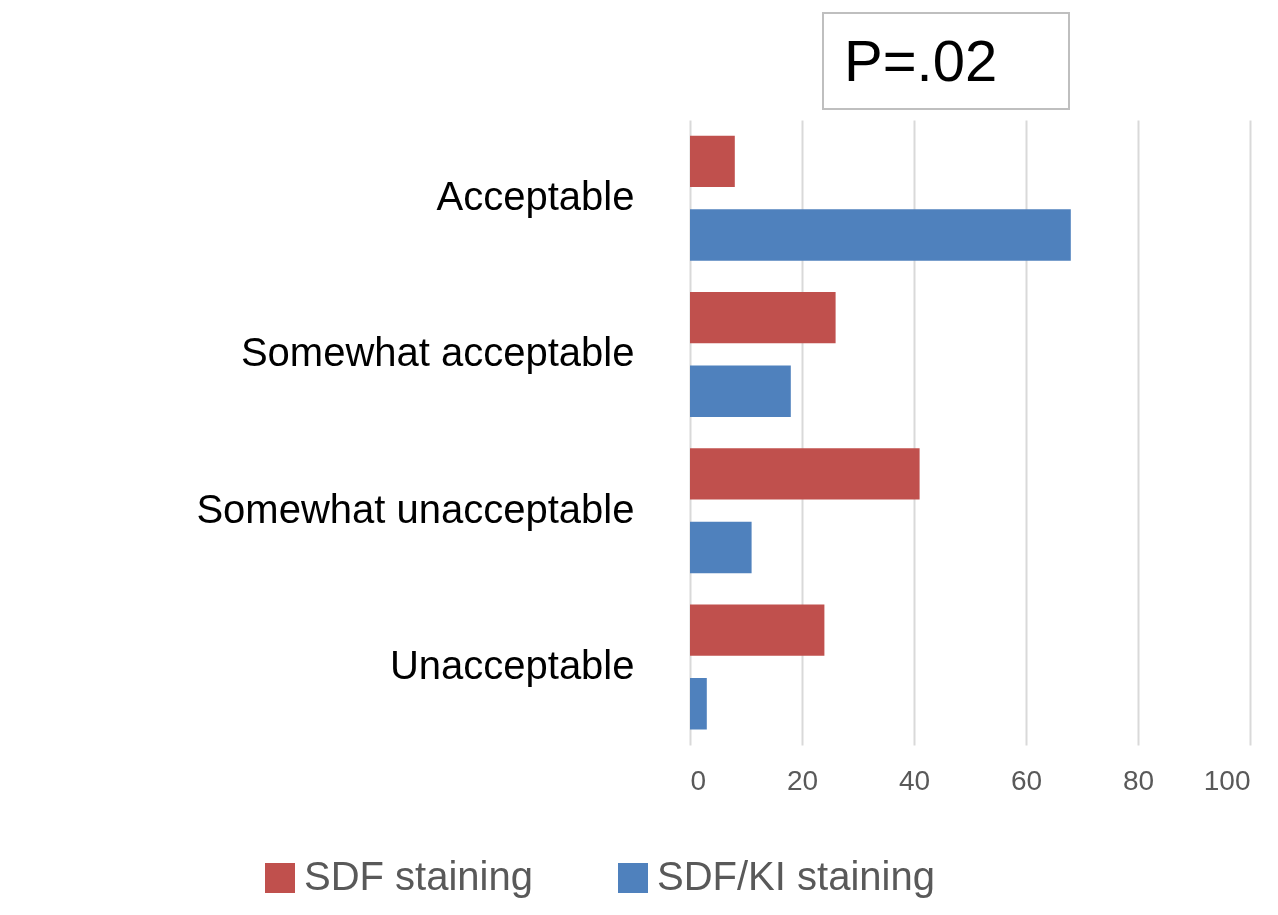 This screenshot has width=1278, height=915. What do you see at coordinates (946, 61) in the screenshot?
I see `text: P=.02` at bounding box center [946, 61].